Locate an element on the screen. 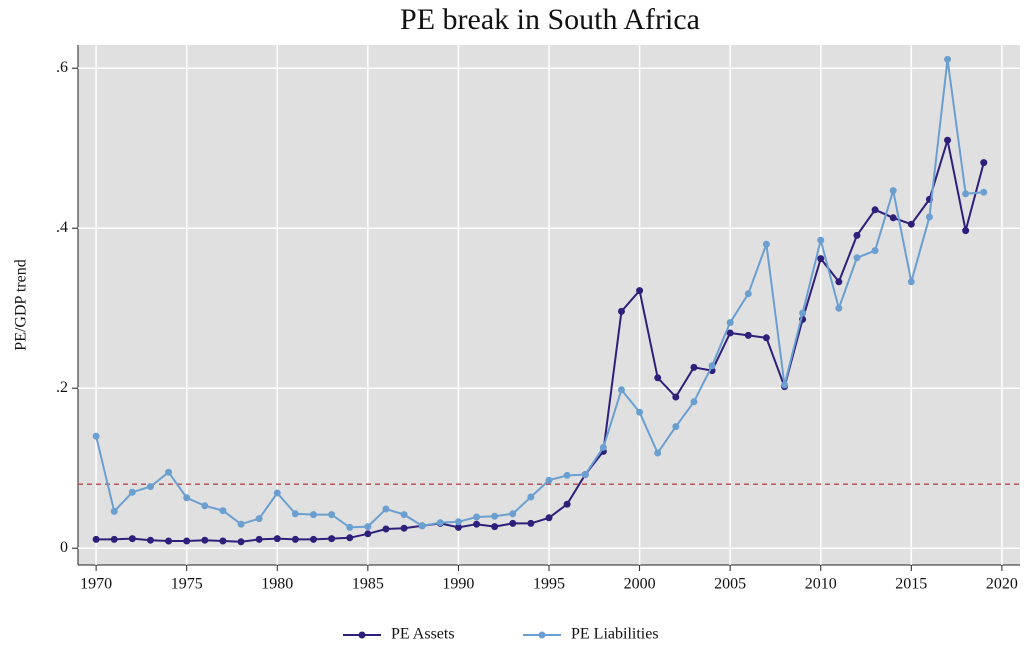 The image size is (1026, 647). legend-label: PE Assets is located at coordinates (423, 634).